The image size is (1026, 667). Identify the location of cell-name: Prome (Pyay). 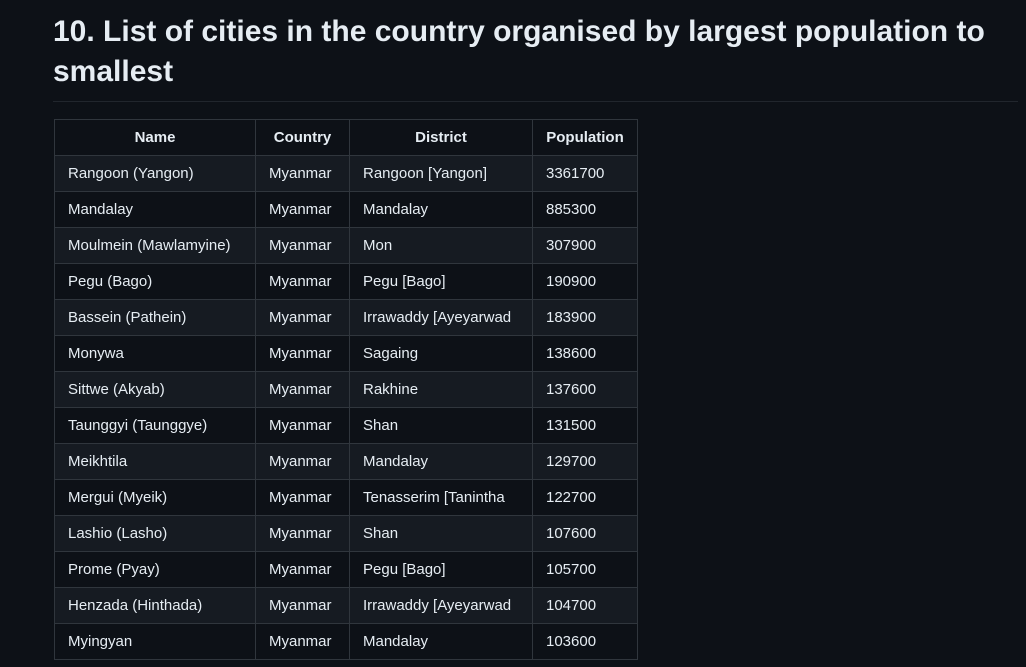
(155, 569).